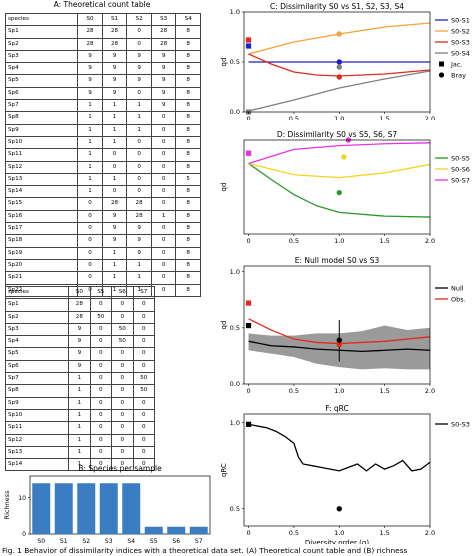 Image resolution: width=474 pixels, height=556 pixels. Describe the element at coordinates (37, 292) in the screenshot. I see `species-cell: species` at that location.